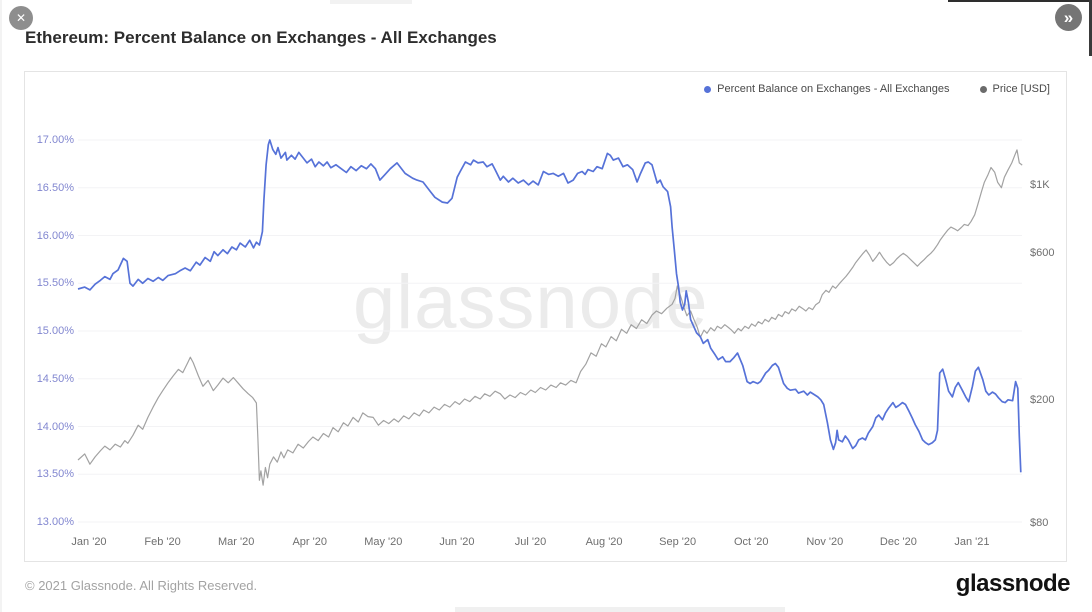  I want to click on glassnode-logo: glassnode, so click(1013, 583).